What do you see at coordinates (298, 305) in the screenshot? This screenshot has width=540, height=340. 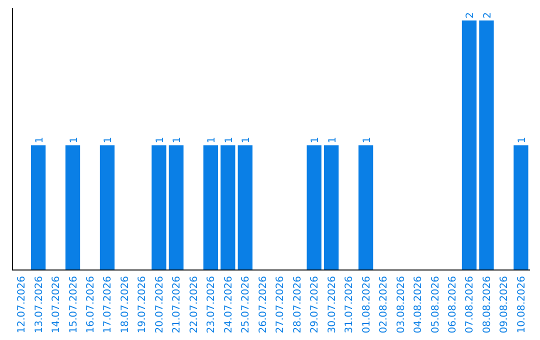 I see `x-tick-label: 28.07.2026` at bounding box center [298, 305].